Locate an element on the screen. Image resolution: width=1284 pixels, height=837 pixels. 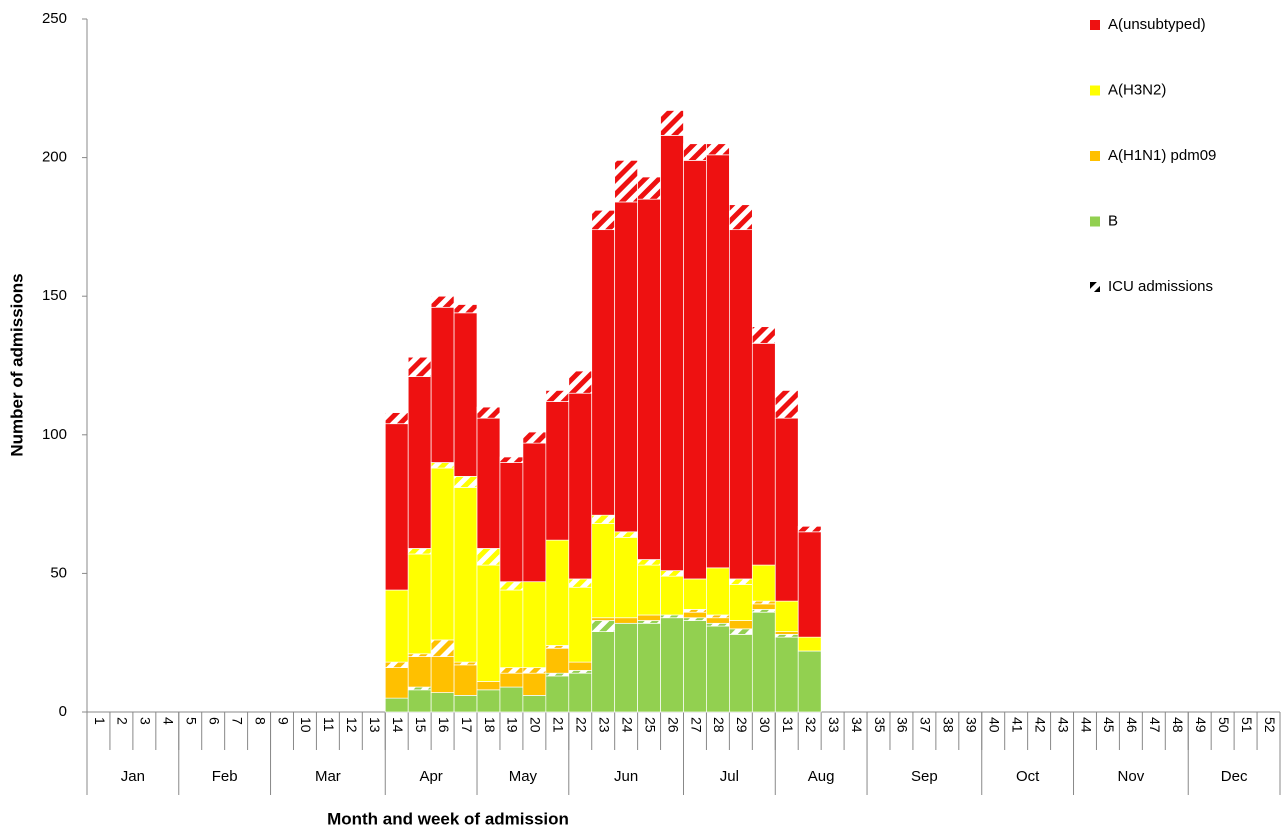
x-tick-label: 28 is located at coordinates (719, 725).